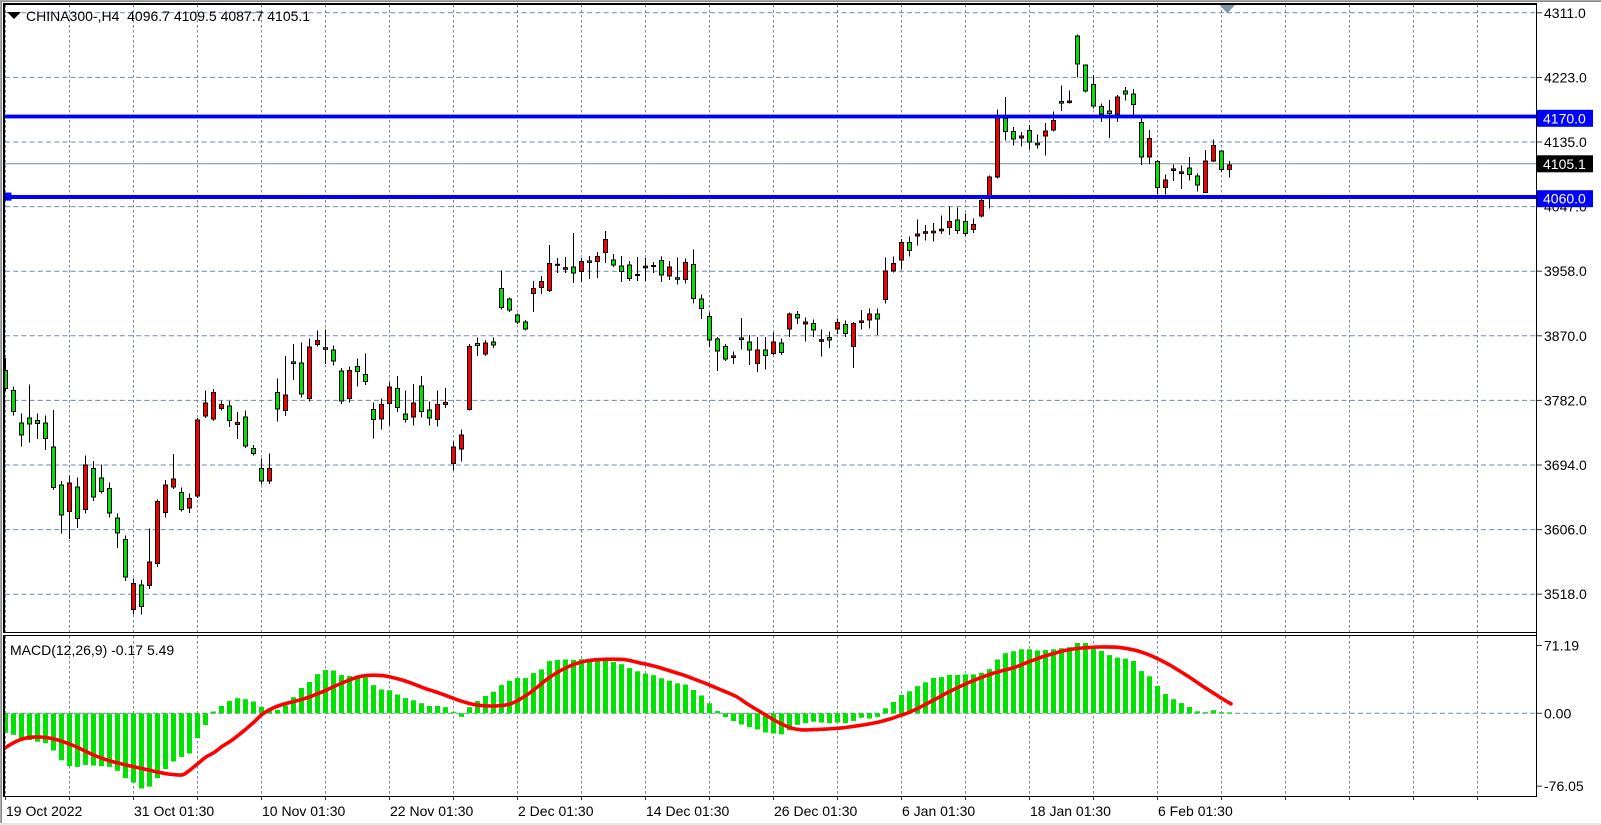  Describe the element at coordinates (1565, 594) in the screenshot. I see `svg-text: 3518.0` at that location.